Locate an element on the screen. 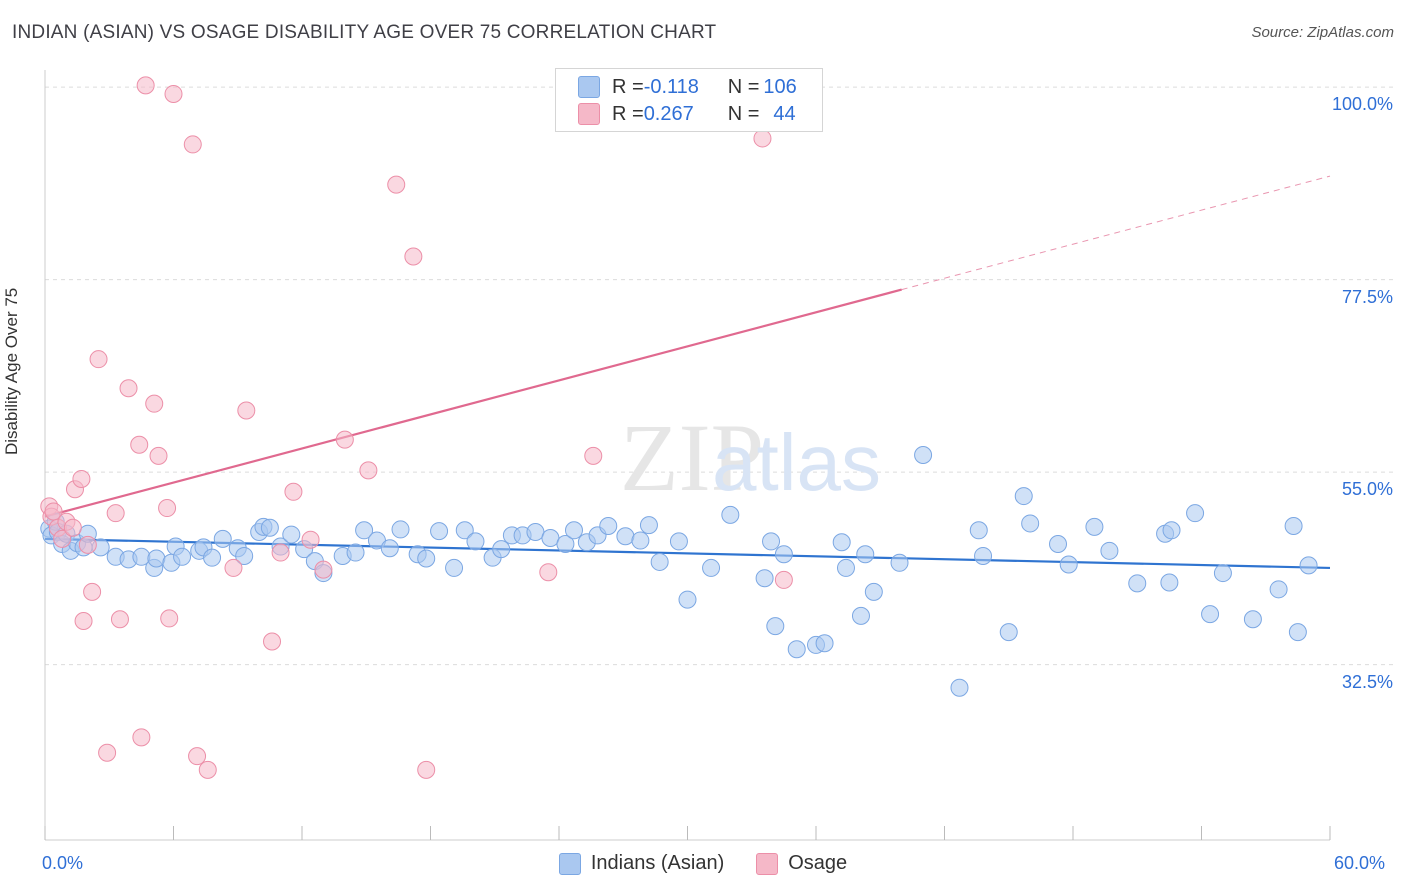  legend-item-indians: Indians (Asian) is located at coordinates (641, 863).